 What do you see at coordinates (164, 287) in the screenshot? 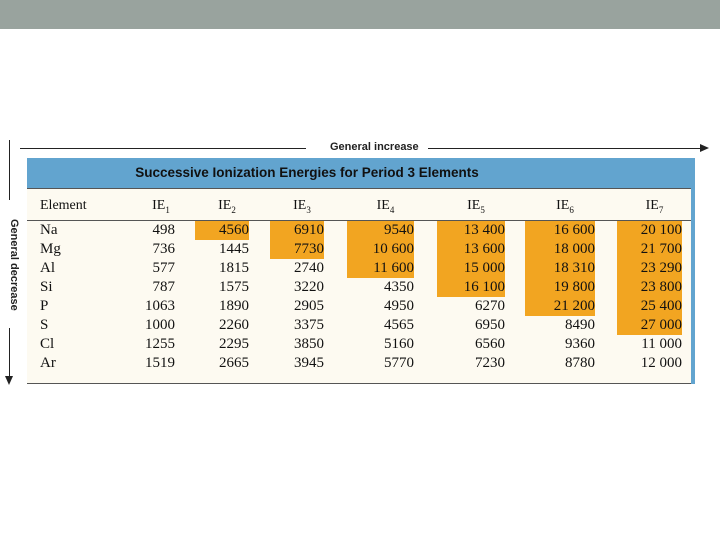
I see `table-cell: 787` at bounding box center [164, 287].